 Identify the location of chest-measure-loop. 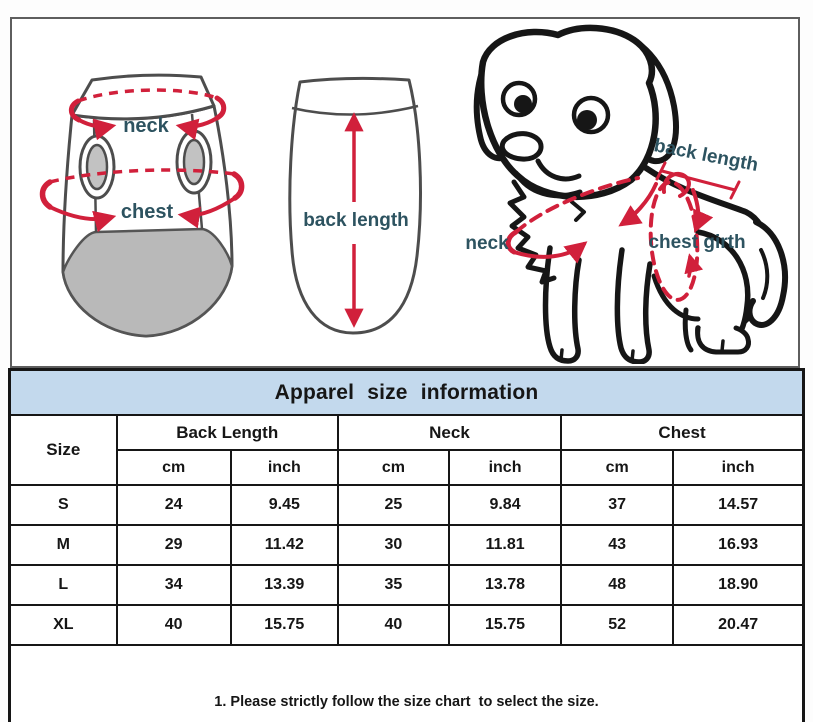
(142, 200).